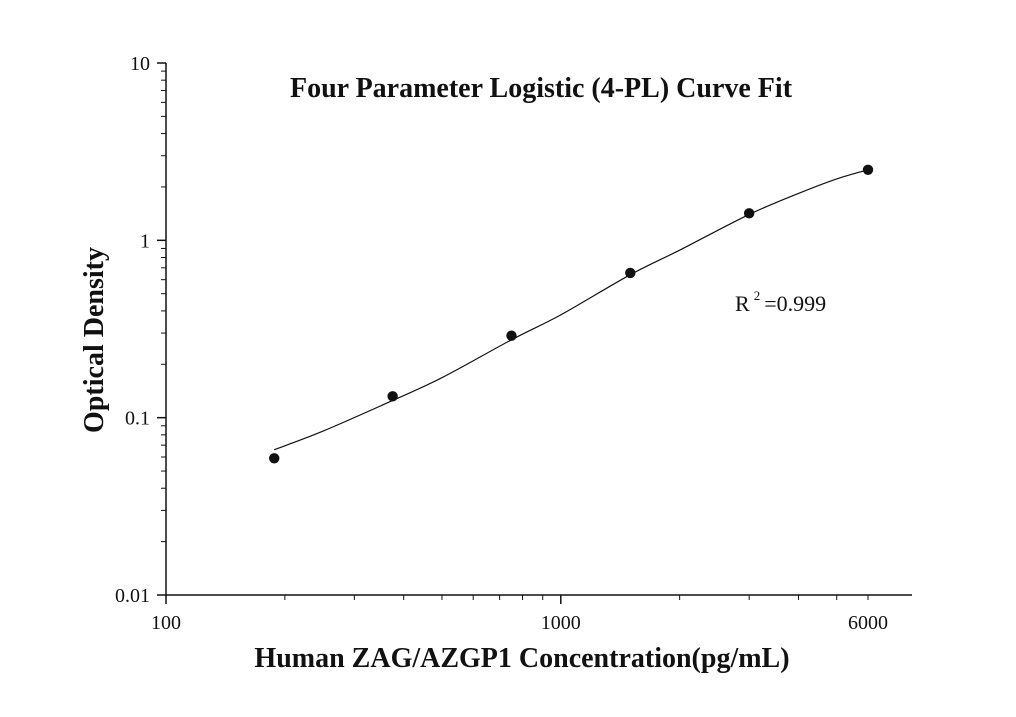  What do you see at coordinates (742, 303) in the screenshot?
I see `r-squared-prefix: R` at bounding box center [742, 303].